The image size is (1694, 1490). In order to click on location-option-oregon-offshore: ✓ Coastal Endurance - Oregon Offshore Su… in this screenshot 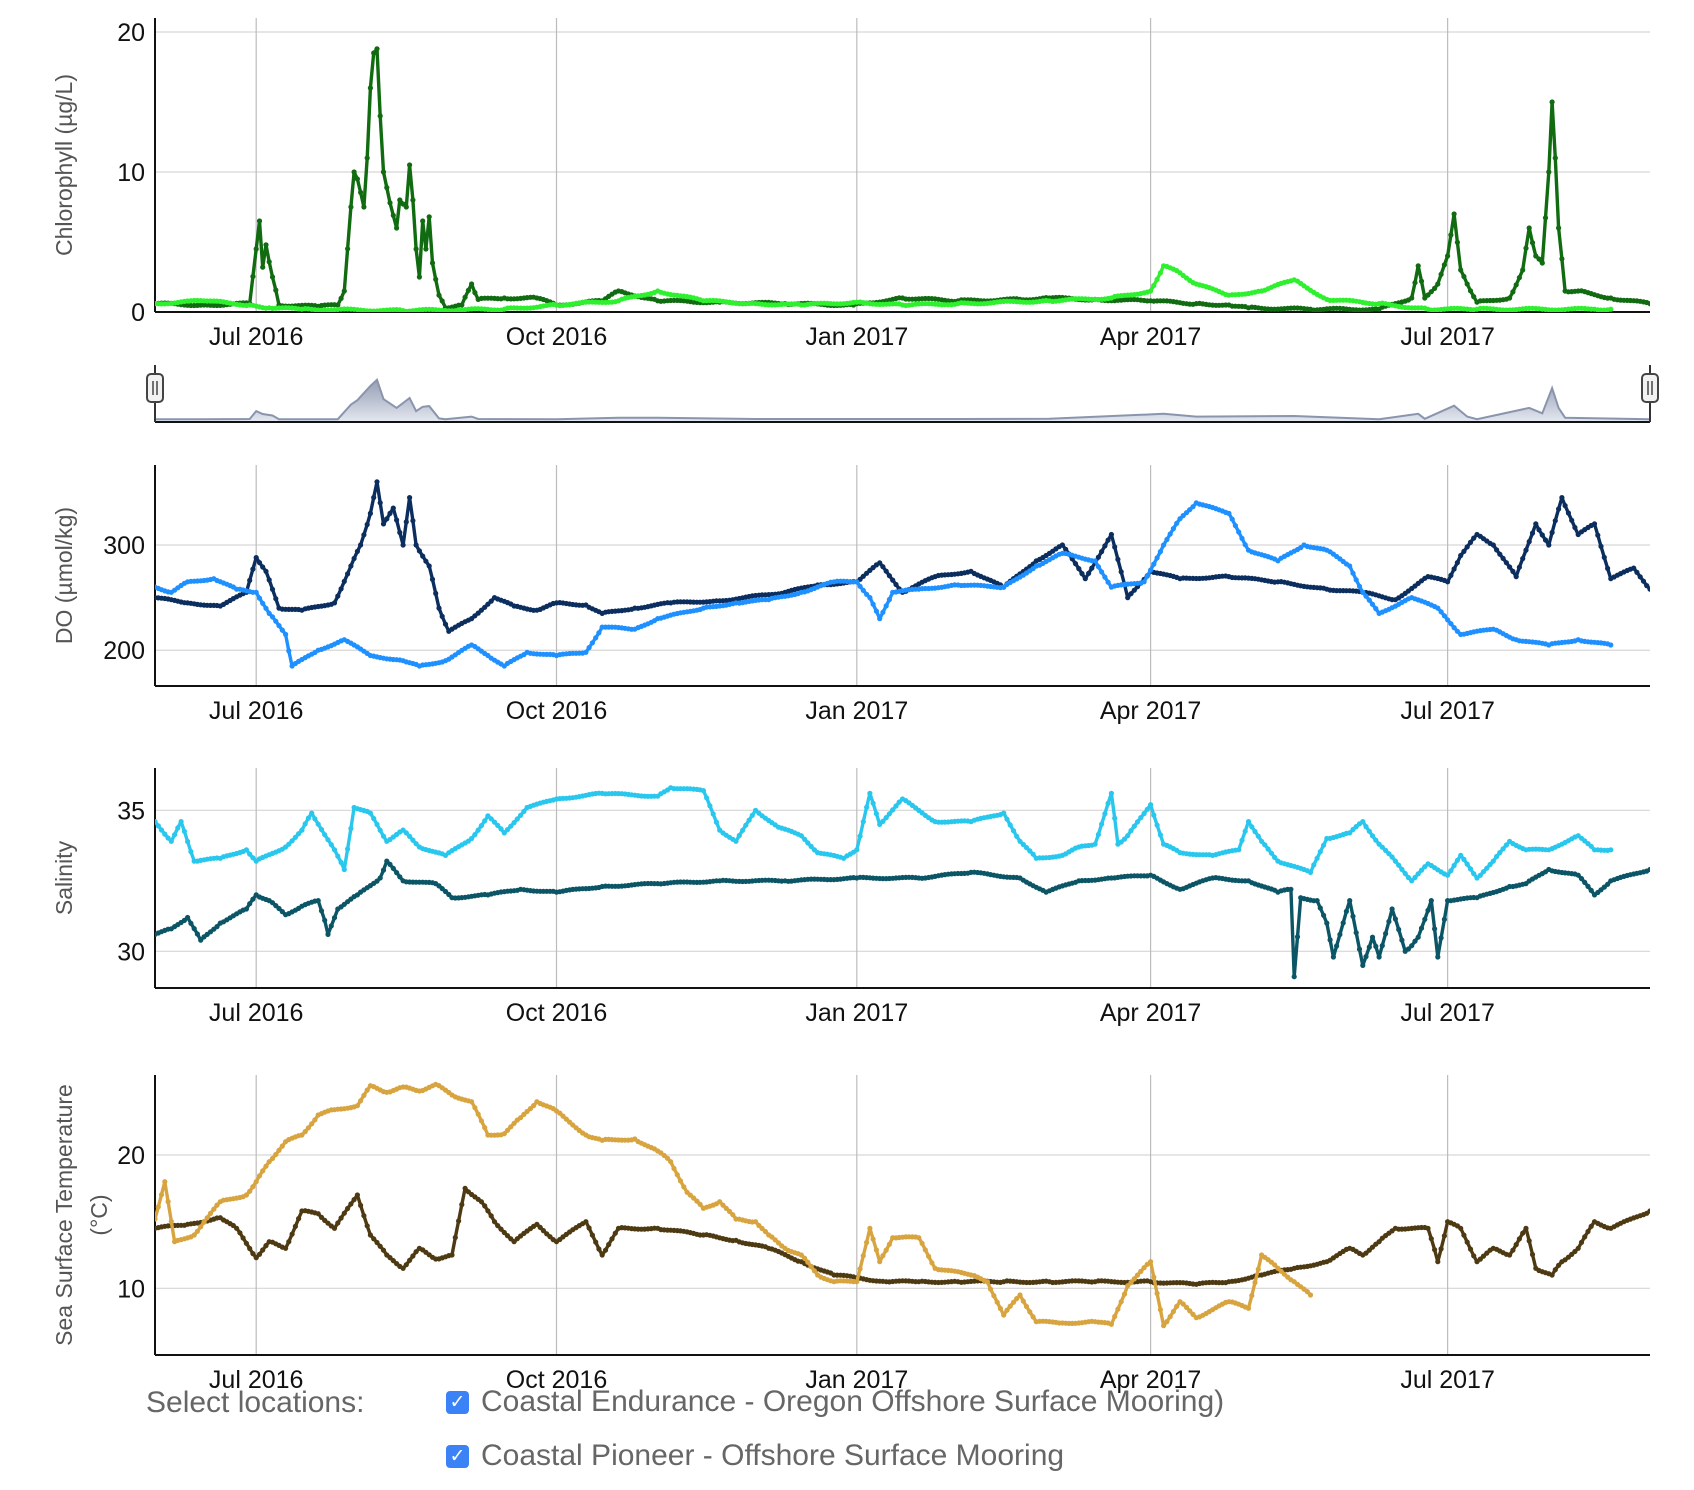, I will do `click(835, 1402)`.